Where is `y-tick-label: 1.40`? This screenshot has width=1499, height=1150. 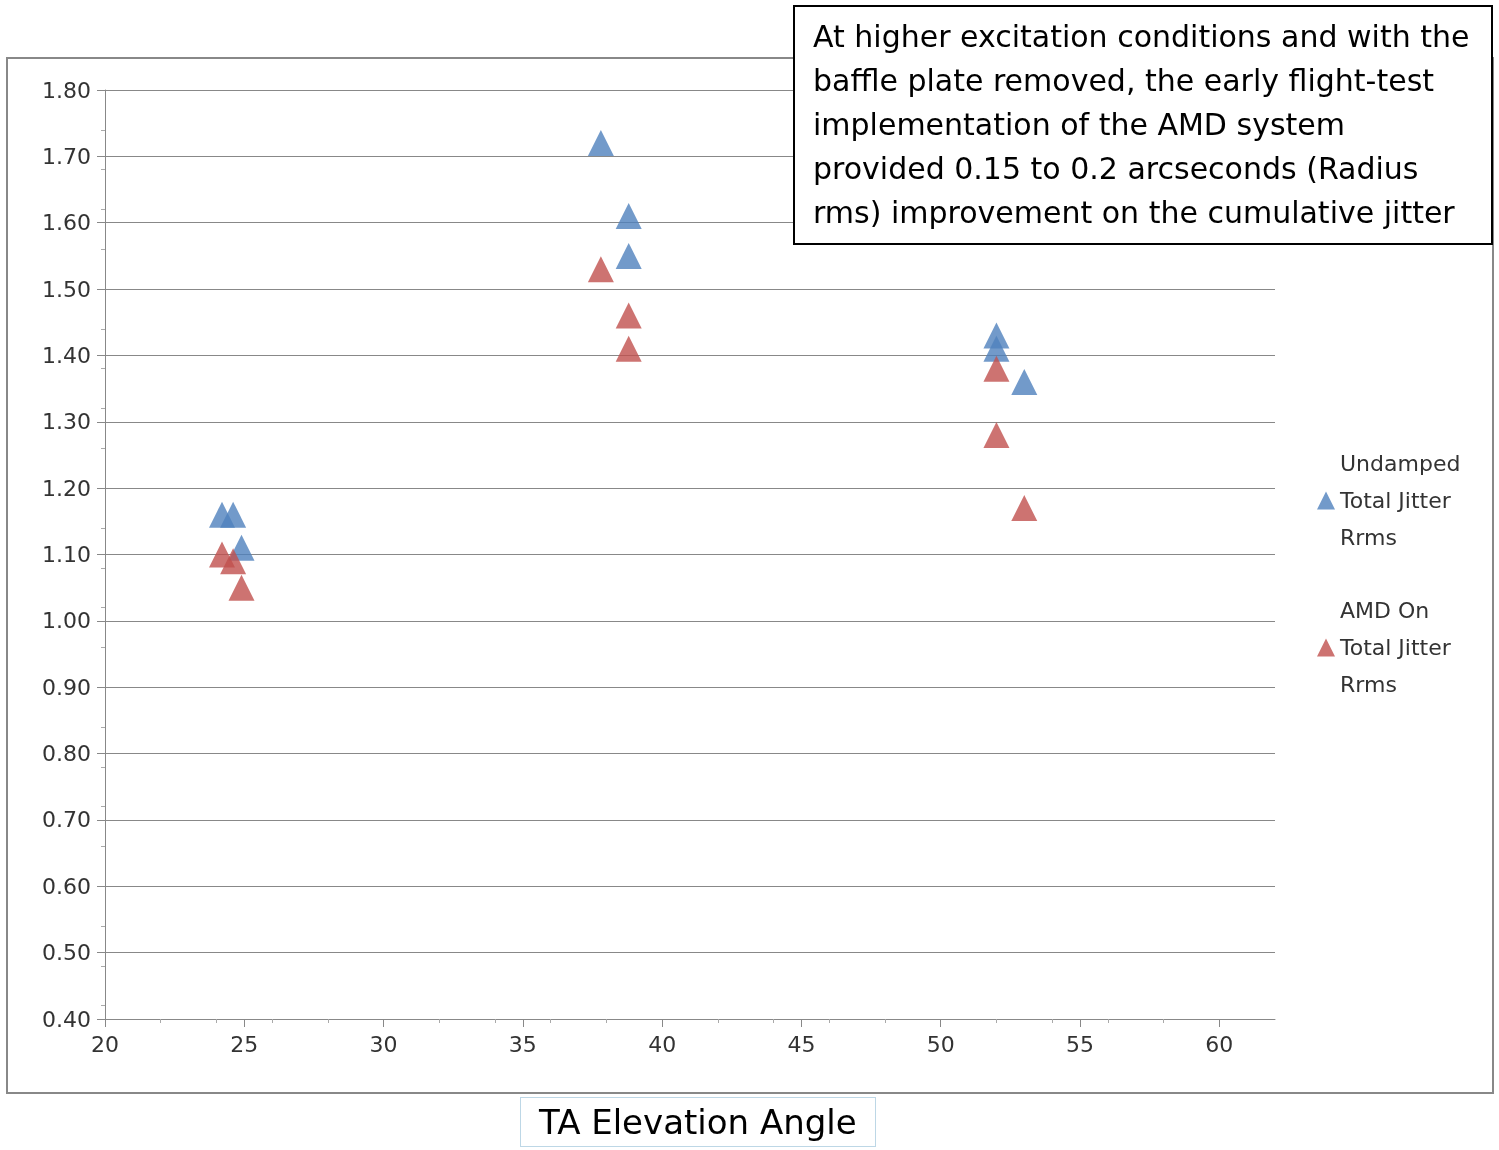
y-tick-label: 1.40 is located at coordinates (66, 355).